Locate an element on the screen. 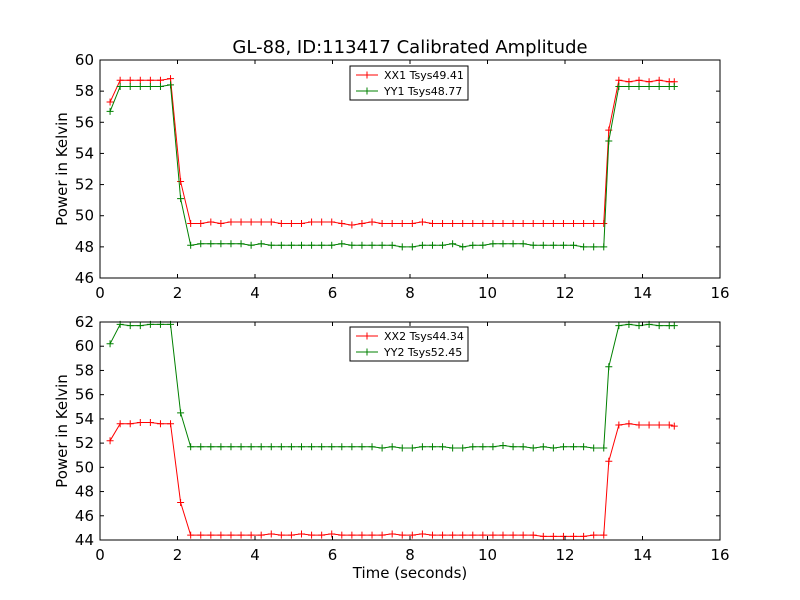  legend-label: YY1 Tsys48.77 is located at coordinates (422, 91).